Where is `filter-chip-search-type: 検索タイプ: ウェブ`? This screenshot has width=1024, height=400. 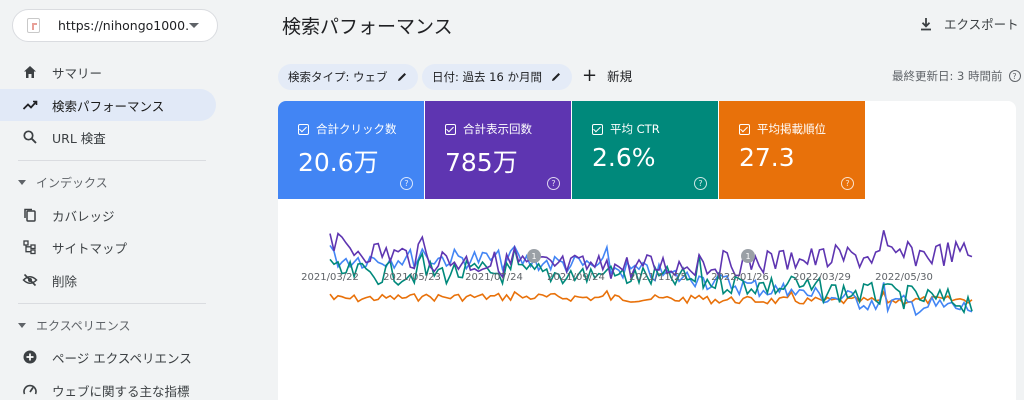
filter-chip-search-type: 検索タイプ: ウェブ is located at coordinates (348, 77).